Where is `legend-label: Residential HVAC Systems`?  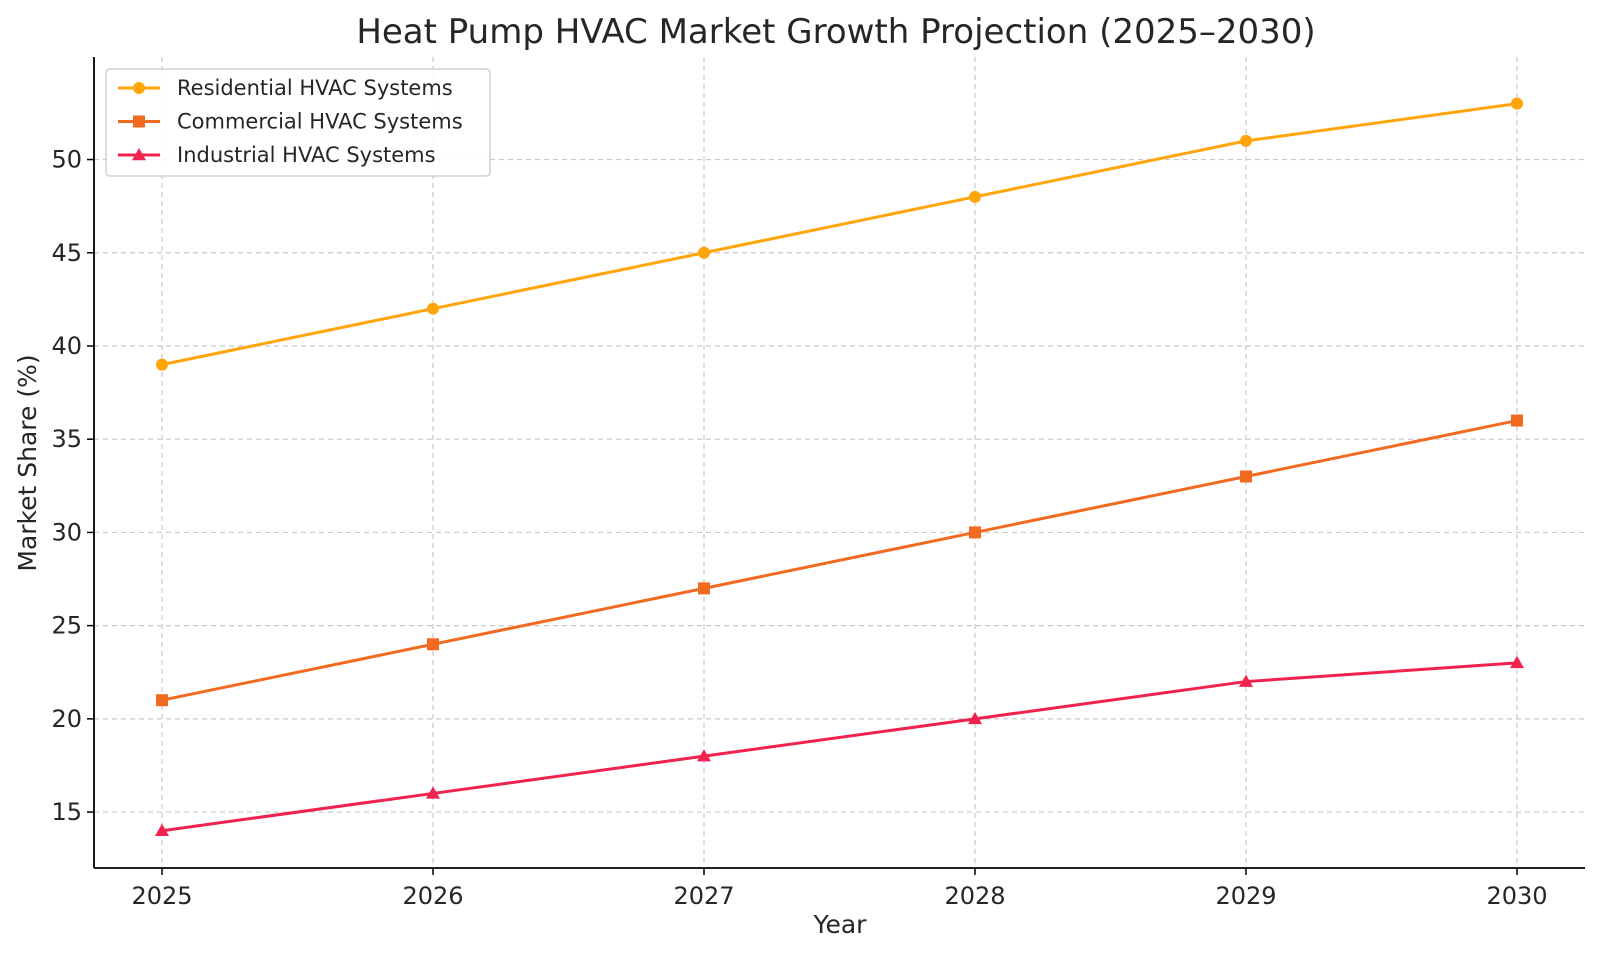
legend-label: Residential HVAC Systems is located at coordinates (315, 88).